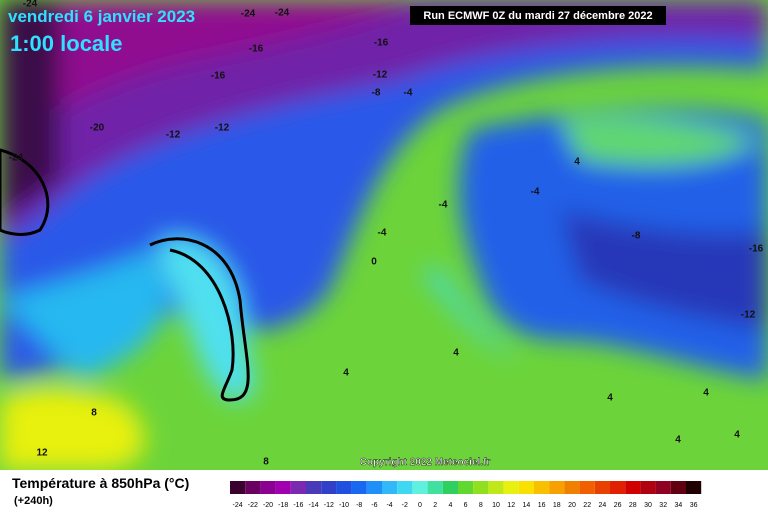 The height and width of the screenshot is (517, 768). I want to click on colorbar-tick-label: 34, so click(679, 505).